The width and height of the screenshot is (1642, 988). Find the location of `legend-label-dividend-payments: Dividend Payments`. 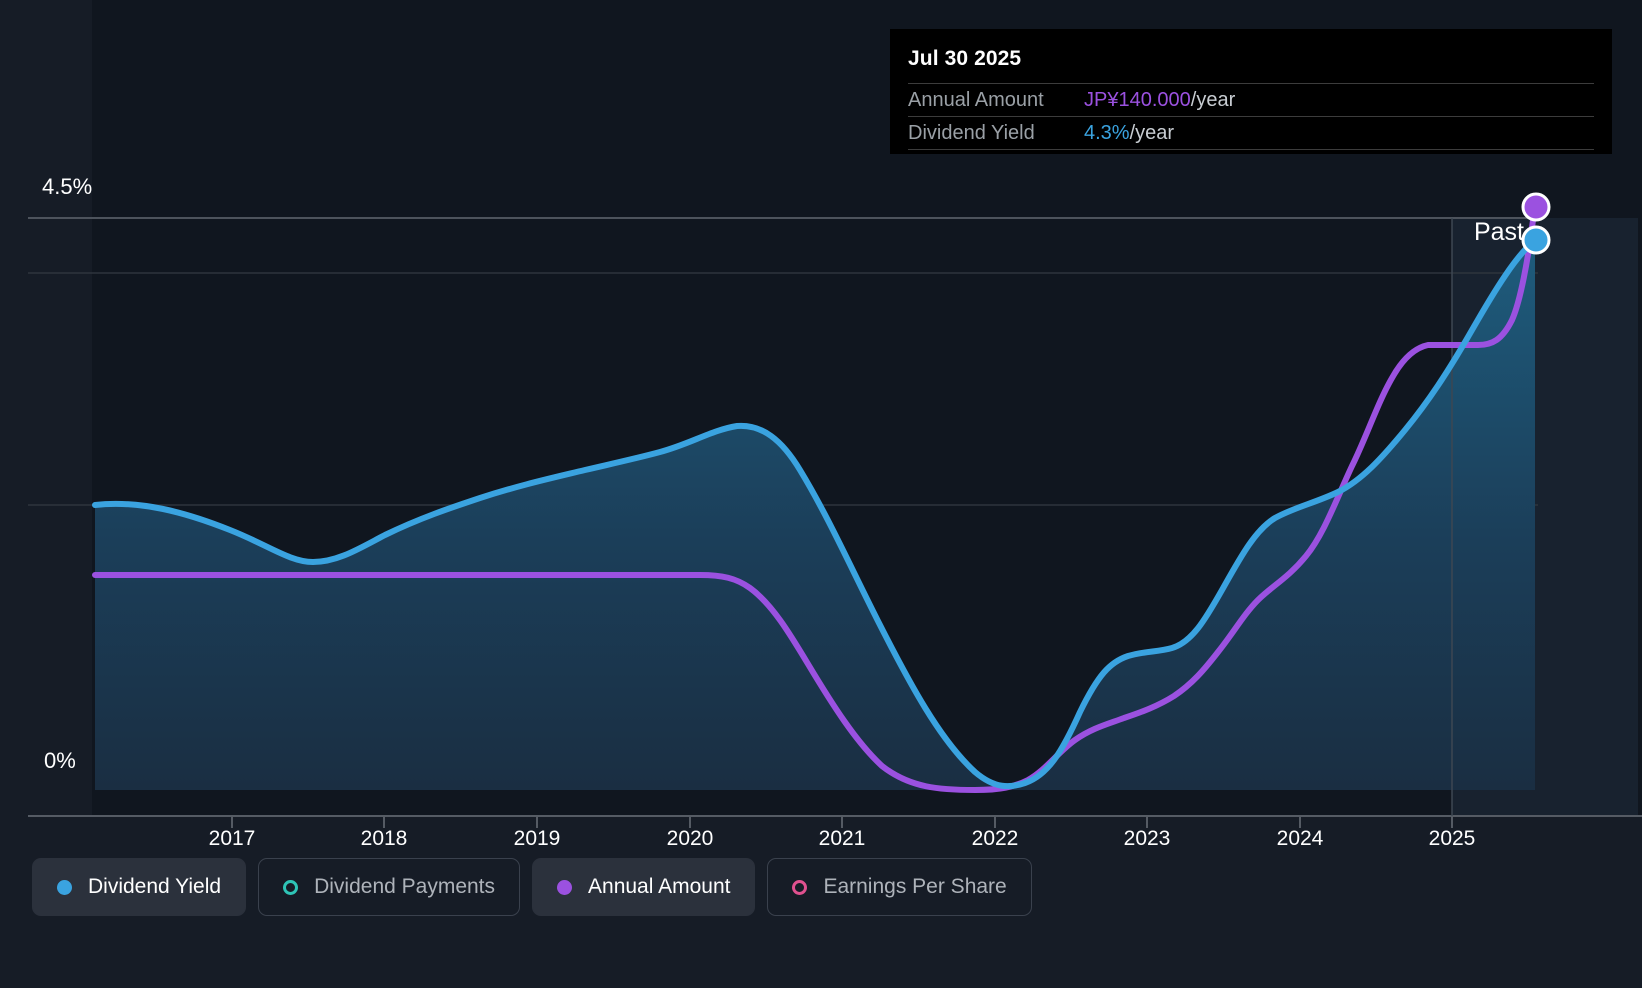

legend-label-dividend-payments: Dividend Payments is located at coordinates (405, 886).